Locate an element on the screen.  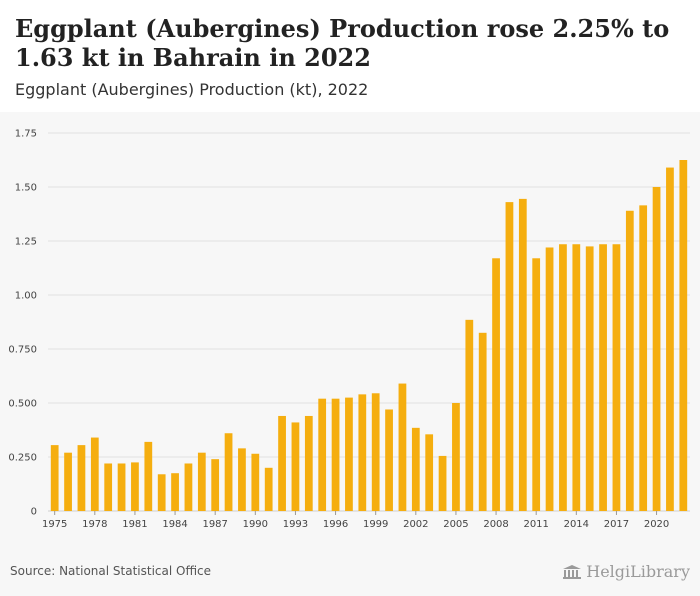
bar-1988 is located at coordinates (228, 472).